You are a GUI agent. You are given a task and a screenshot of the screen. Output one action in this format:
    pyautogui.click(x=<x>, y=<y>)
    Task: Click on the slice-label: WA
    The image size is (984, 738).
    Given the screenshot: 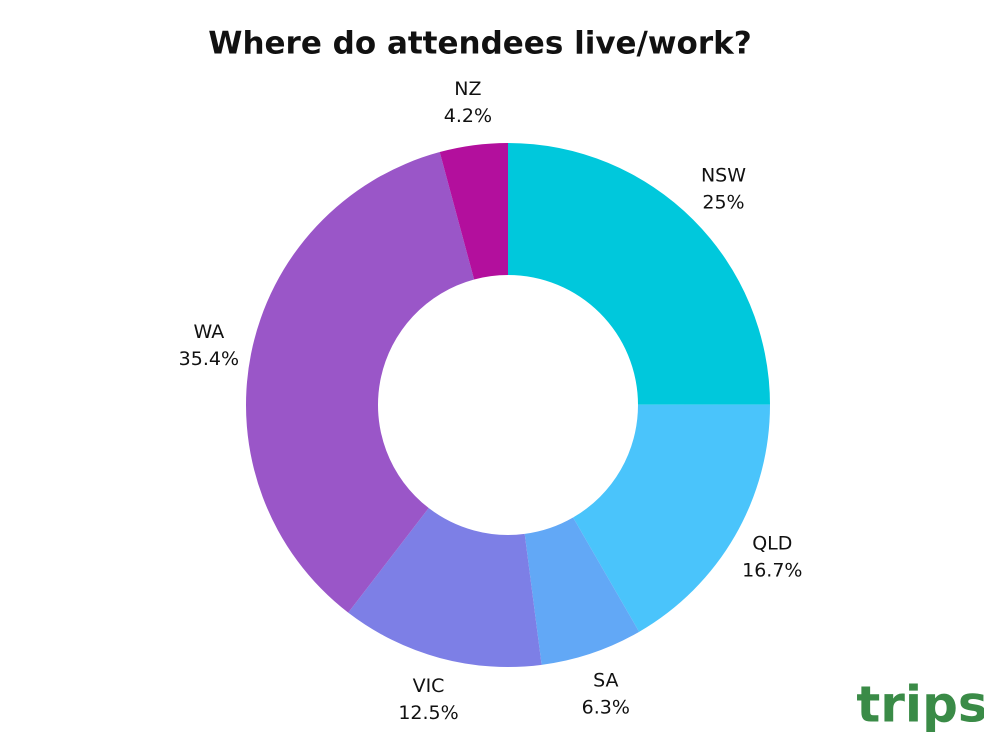 What is the action you would take?
    pyautogui.click(x=208, y=332)
    